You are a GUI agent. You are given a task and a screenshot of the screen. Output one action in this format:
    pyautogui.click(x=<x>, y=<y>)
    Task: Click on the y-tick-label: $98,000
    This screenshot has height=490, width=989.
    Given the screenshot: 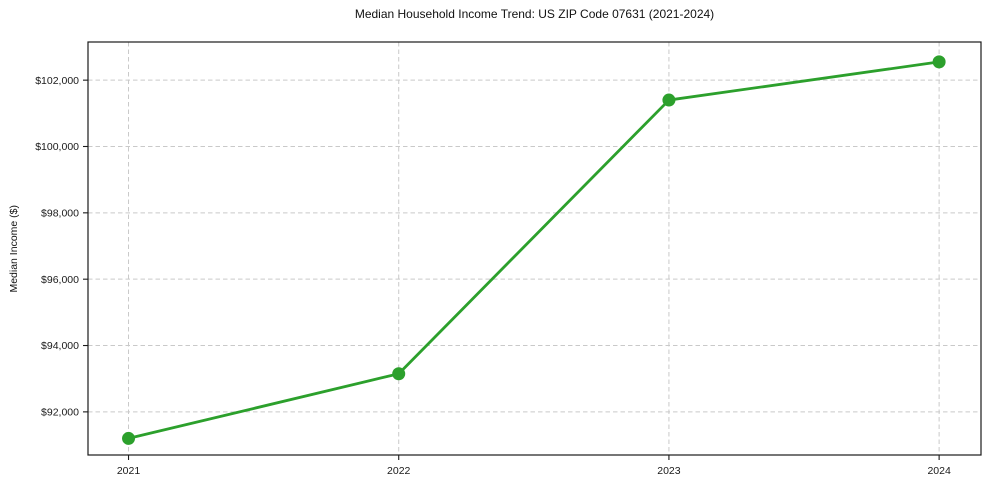 What is the action you would take?
    pyautogui.click(x=60, y=214)
    